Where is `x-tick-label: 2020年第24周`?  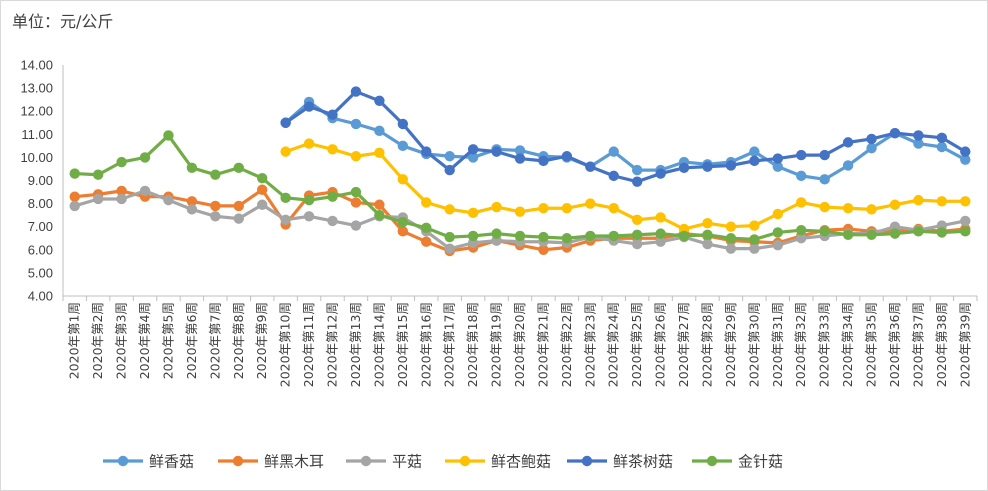 x-tick-label: 2020年第24周 is located at coordinates (613, 344).